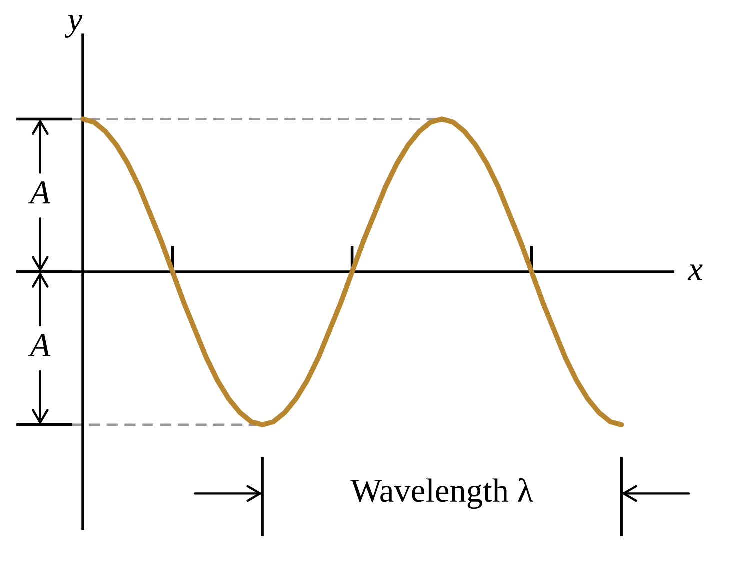 This screenshot has width=745, height=564. Describe the element at coordinates (695, 272) in the screenshot. I see `x-axis-title: x` at that location.